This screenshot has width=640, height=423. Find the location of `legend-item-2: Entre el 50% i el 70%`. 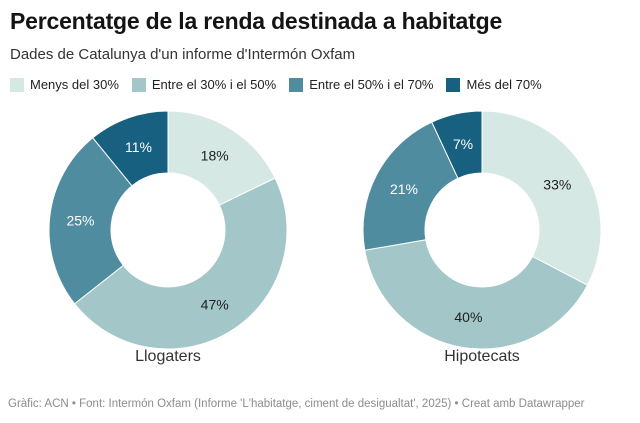

legend-item-2: Entre el 50% i el 70% is located at coordinates (361, 84).